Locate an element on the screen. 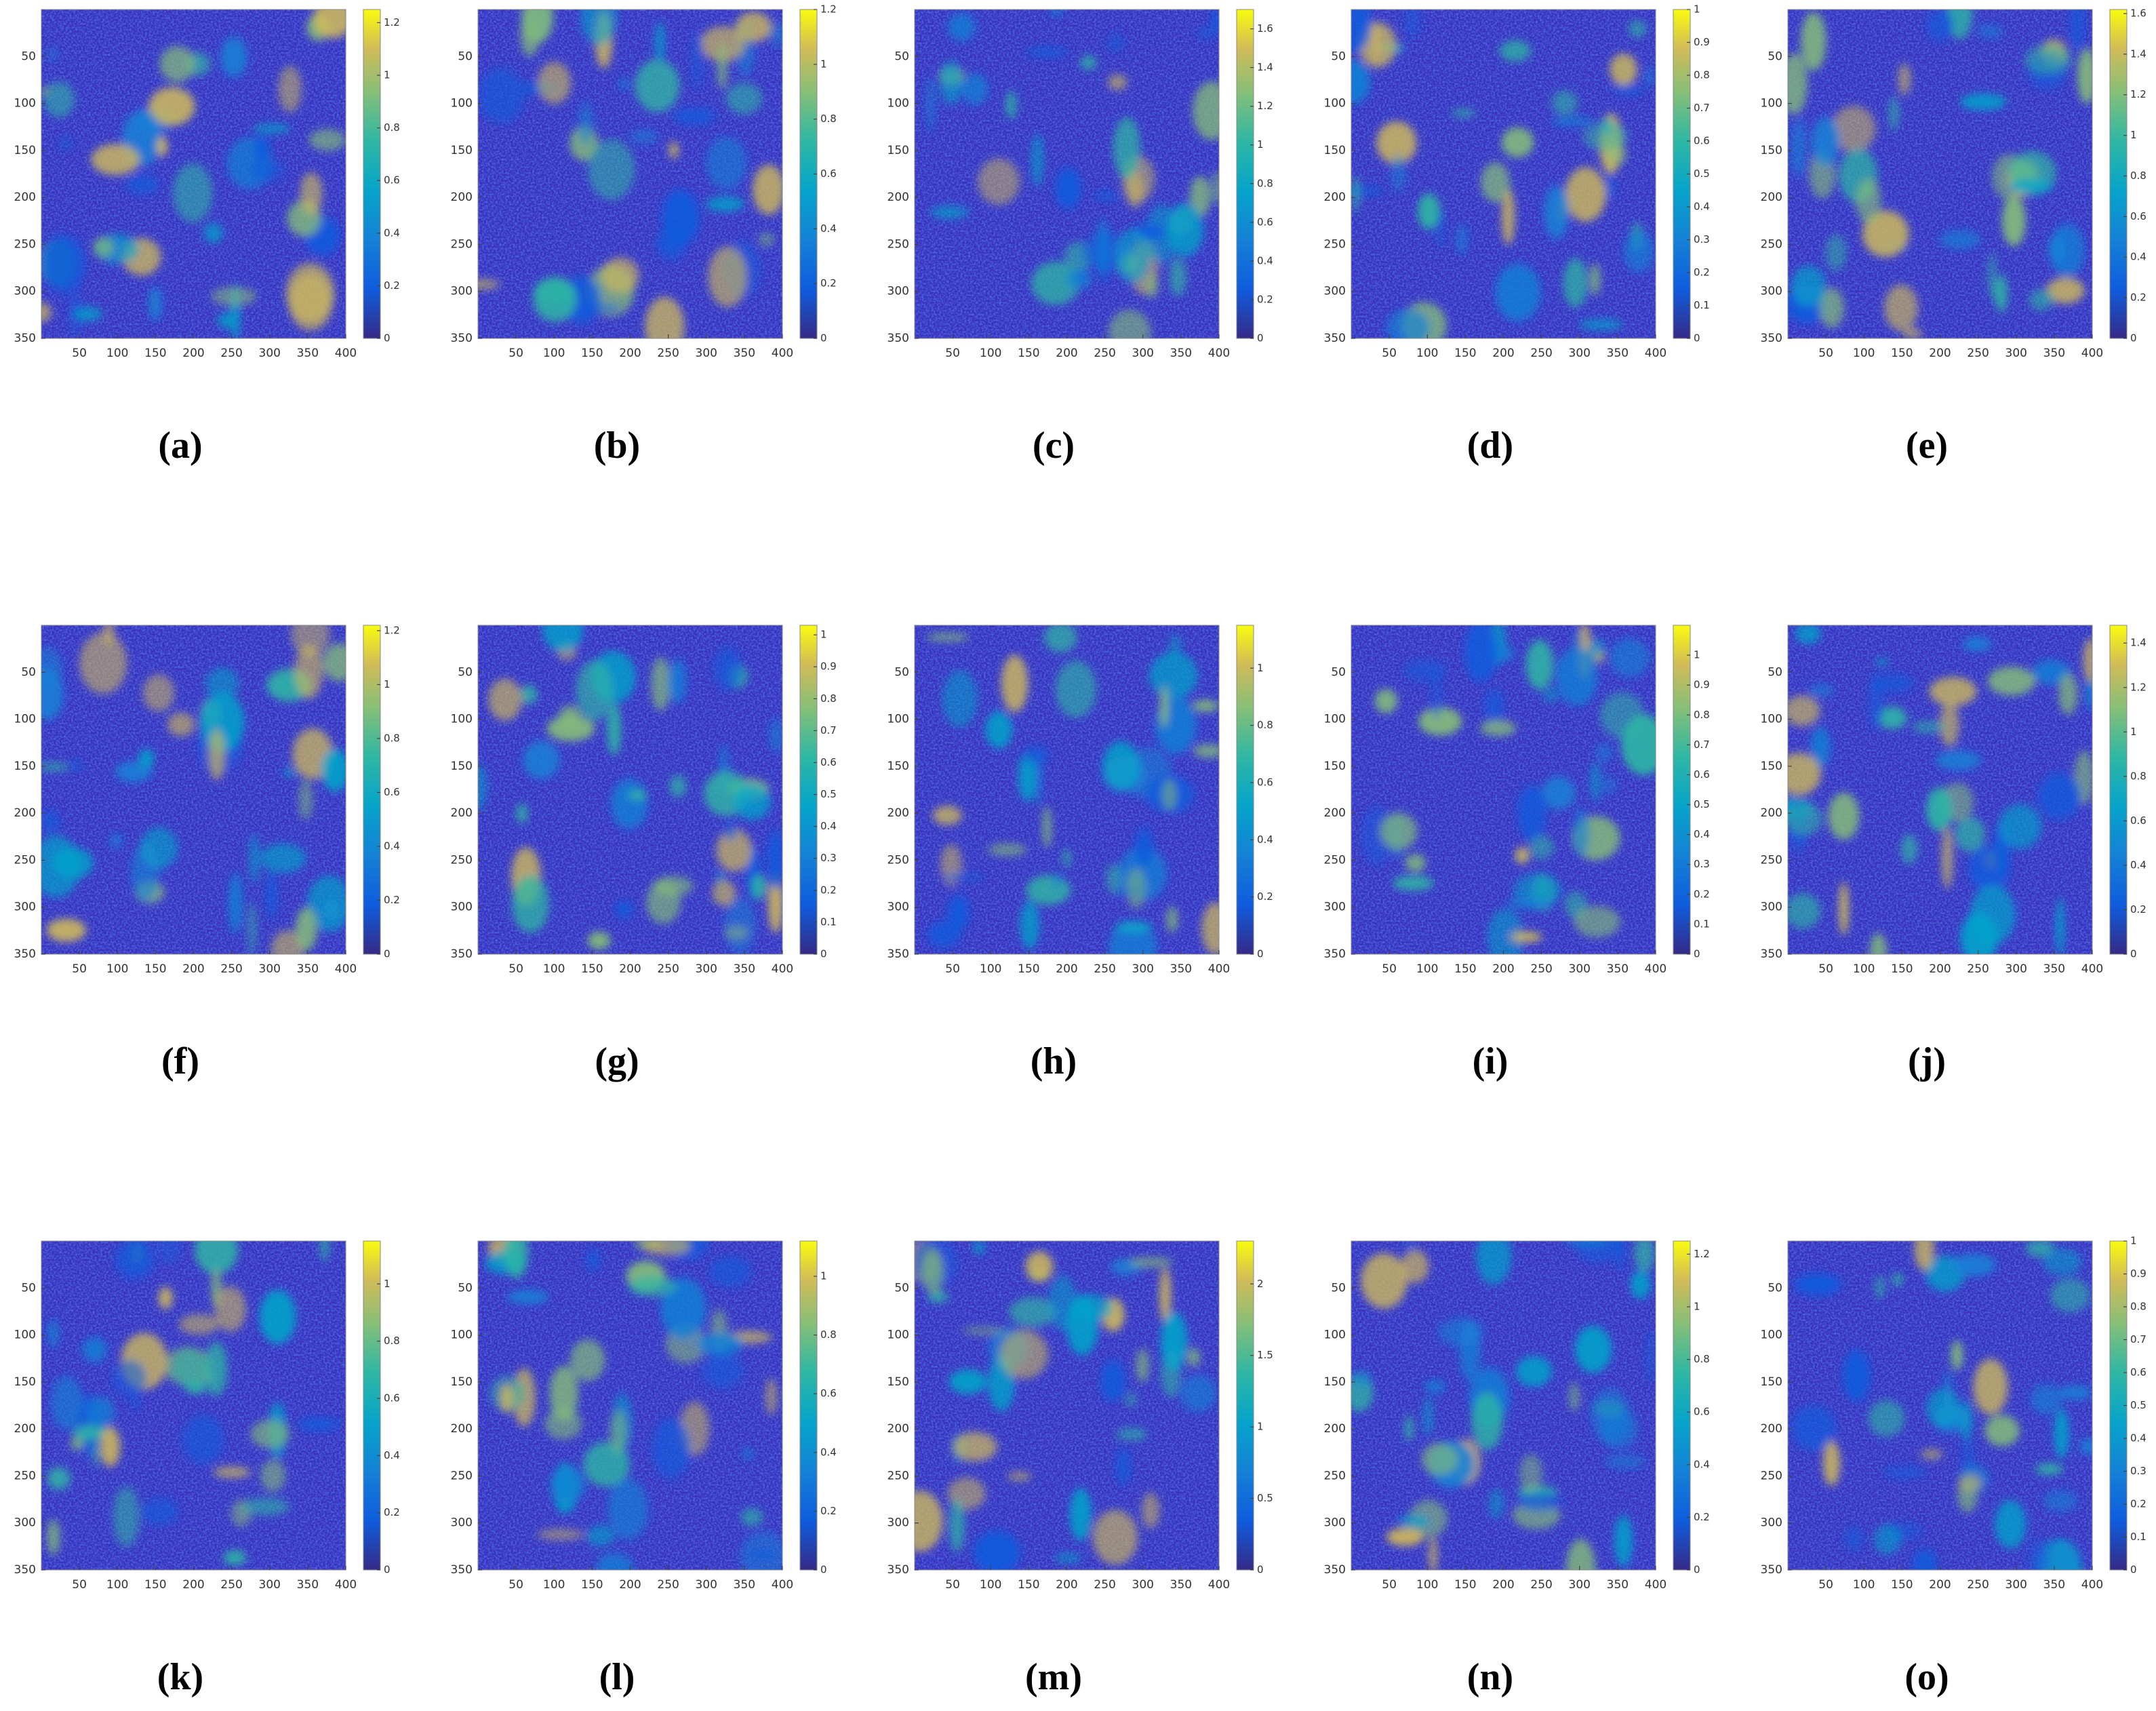 This screenshot has height=1711, width=2156. y-tick-label: 50 is located at coordinates (28, 56).